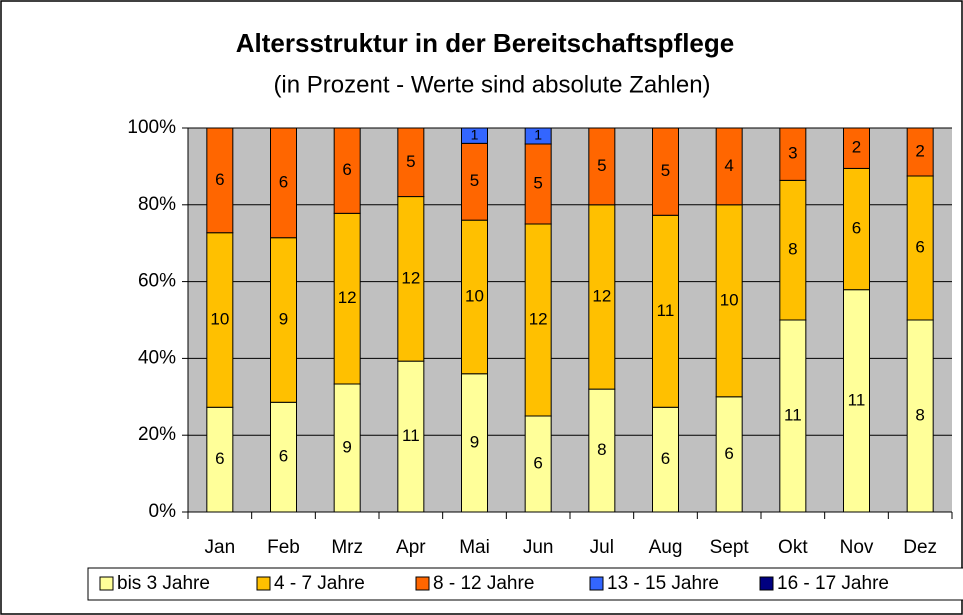  Describe the element at coordinates (483, 583) in the screenshot. I see `legend-label: 8 - 12 Jahre` at that location.